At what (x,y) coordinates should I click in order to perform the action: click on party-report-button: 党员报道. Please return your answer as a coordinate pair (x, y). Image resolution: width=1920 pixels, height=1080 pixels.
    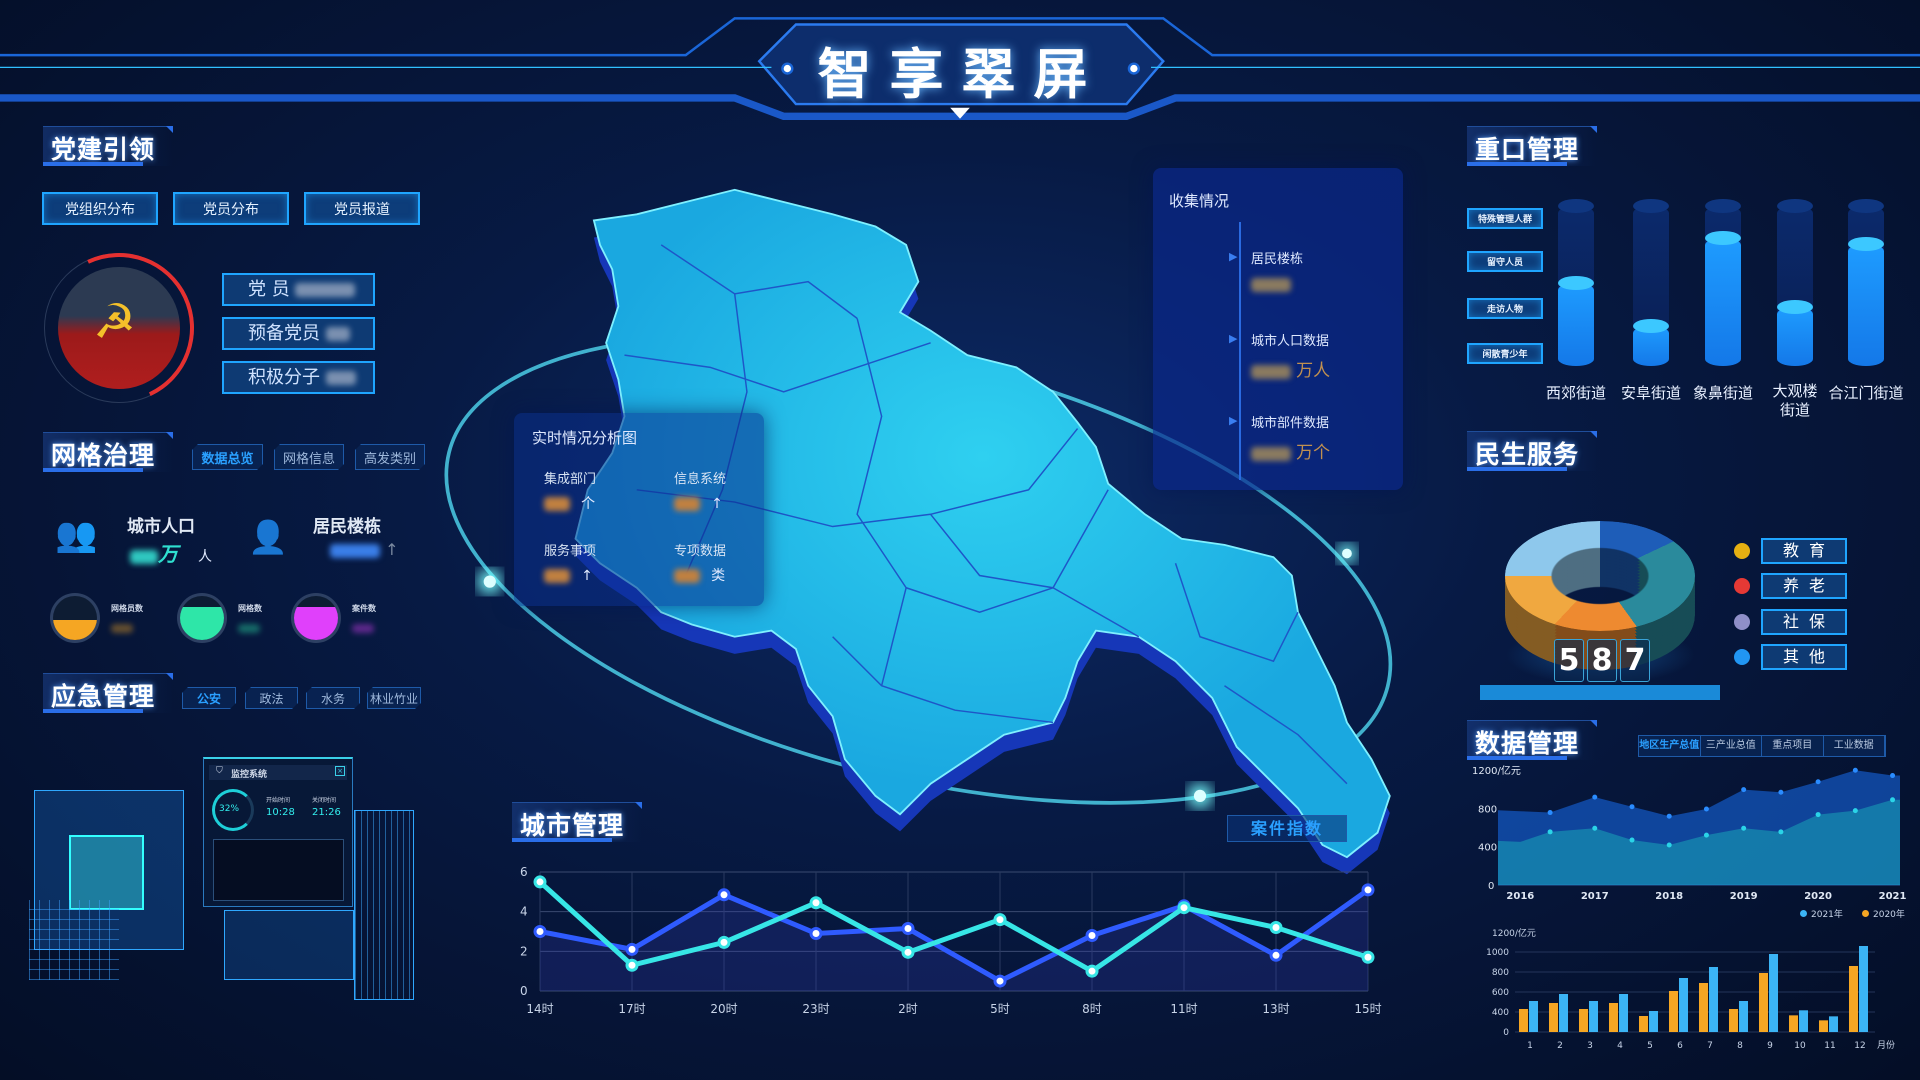
    Looking at the image, I should click on (362, 208).